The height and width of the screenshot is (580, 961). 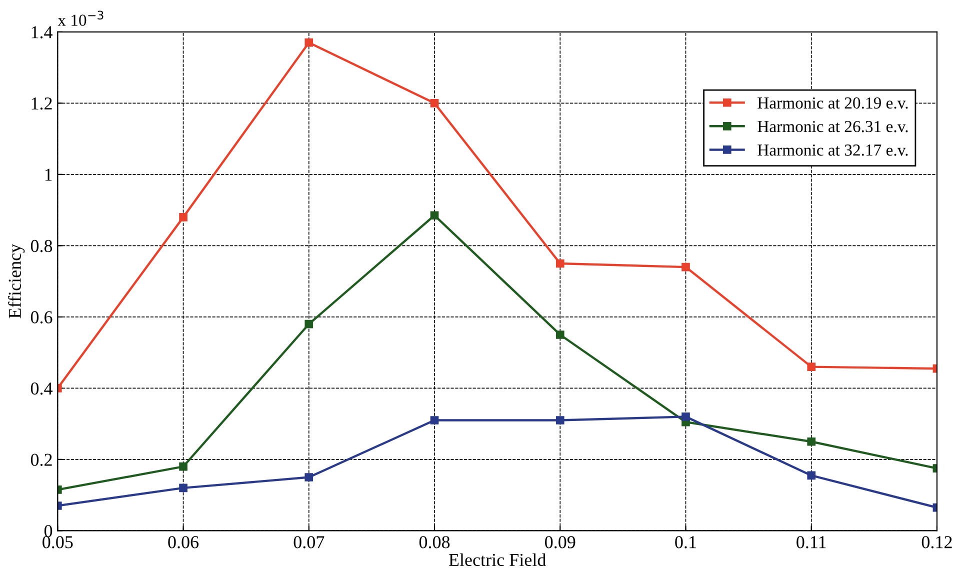 I want to click on x-tick-label: 0.1, so click(x=685, y=542).